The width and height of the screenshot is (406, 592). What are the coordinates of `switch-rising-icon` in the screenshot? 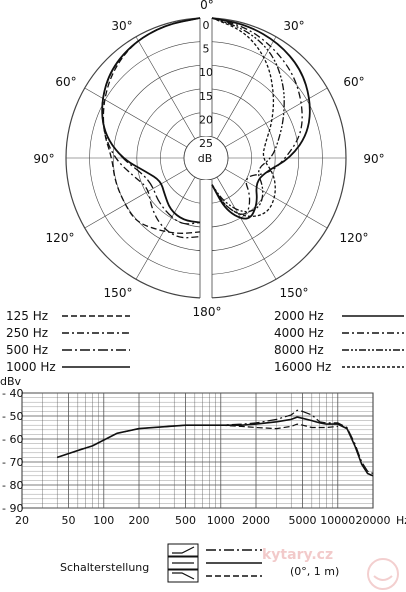 It's located at (183, 550).